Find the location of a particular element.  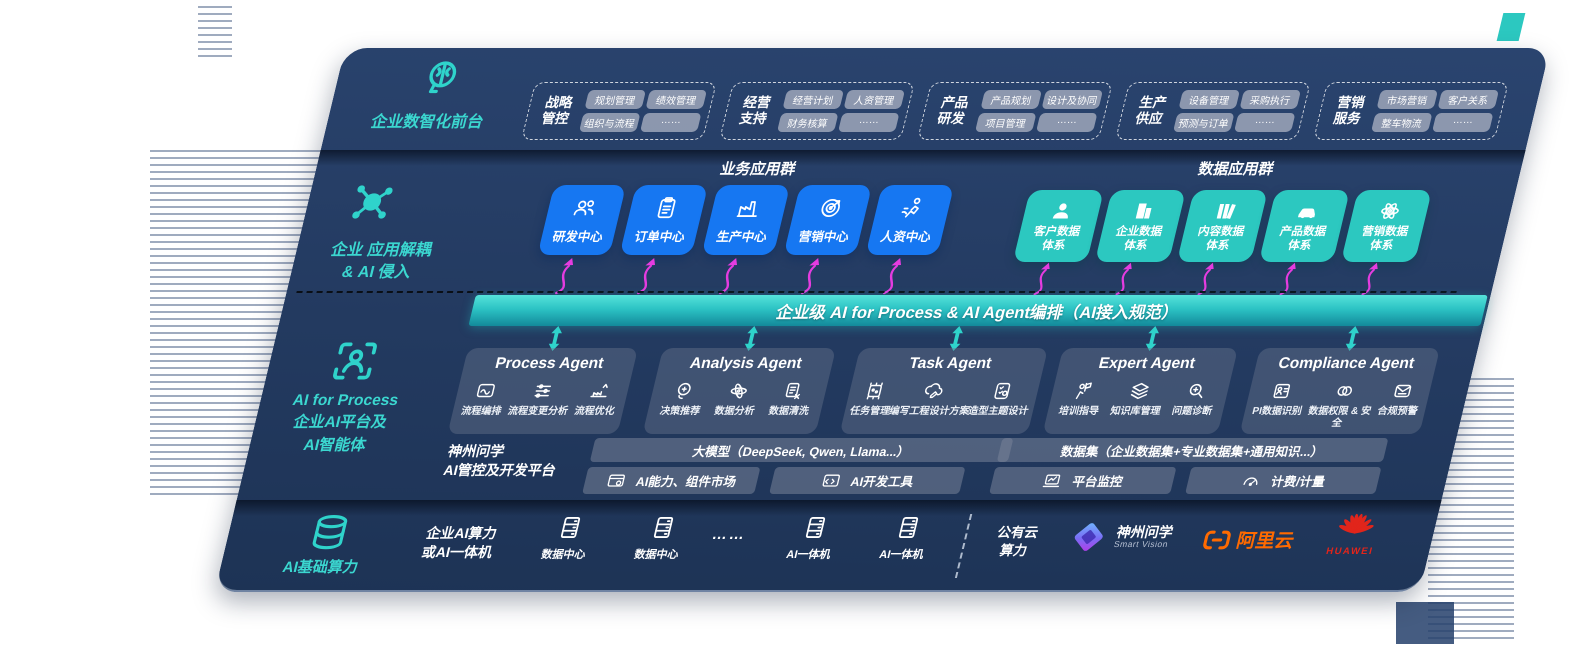

infra-node-aibox-1: AI一体机 is located at coordinates (813, 538).